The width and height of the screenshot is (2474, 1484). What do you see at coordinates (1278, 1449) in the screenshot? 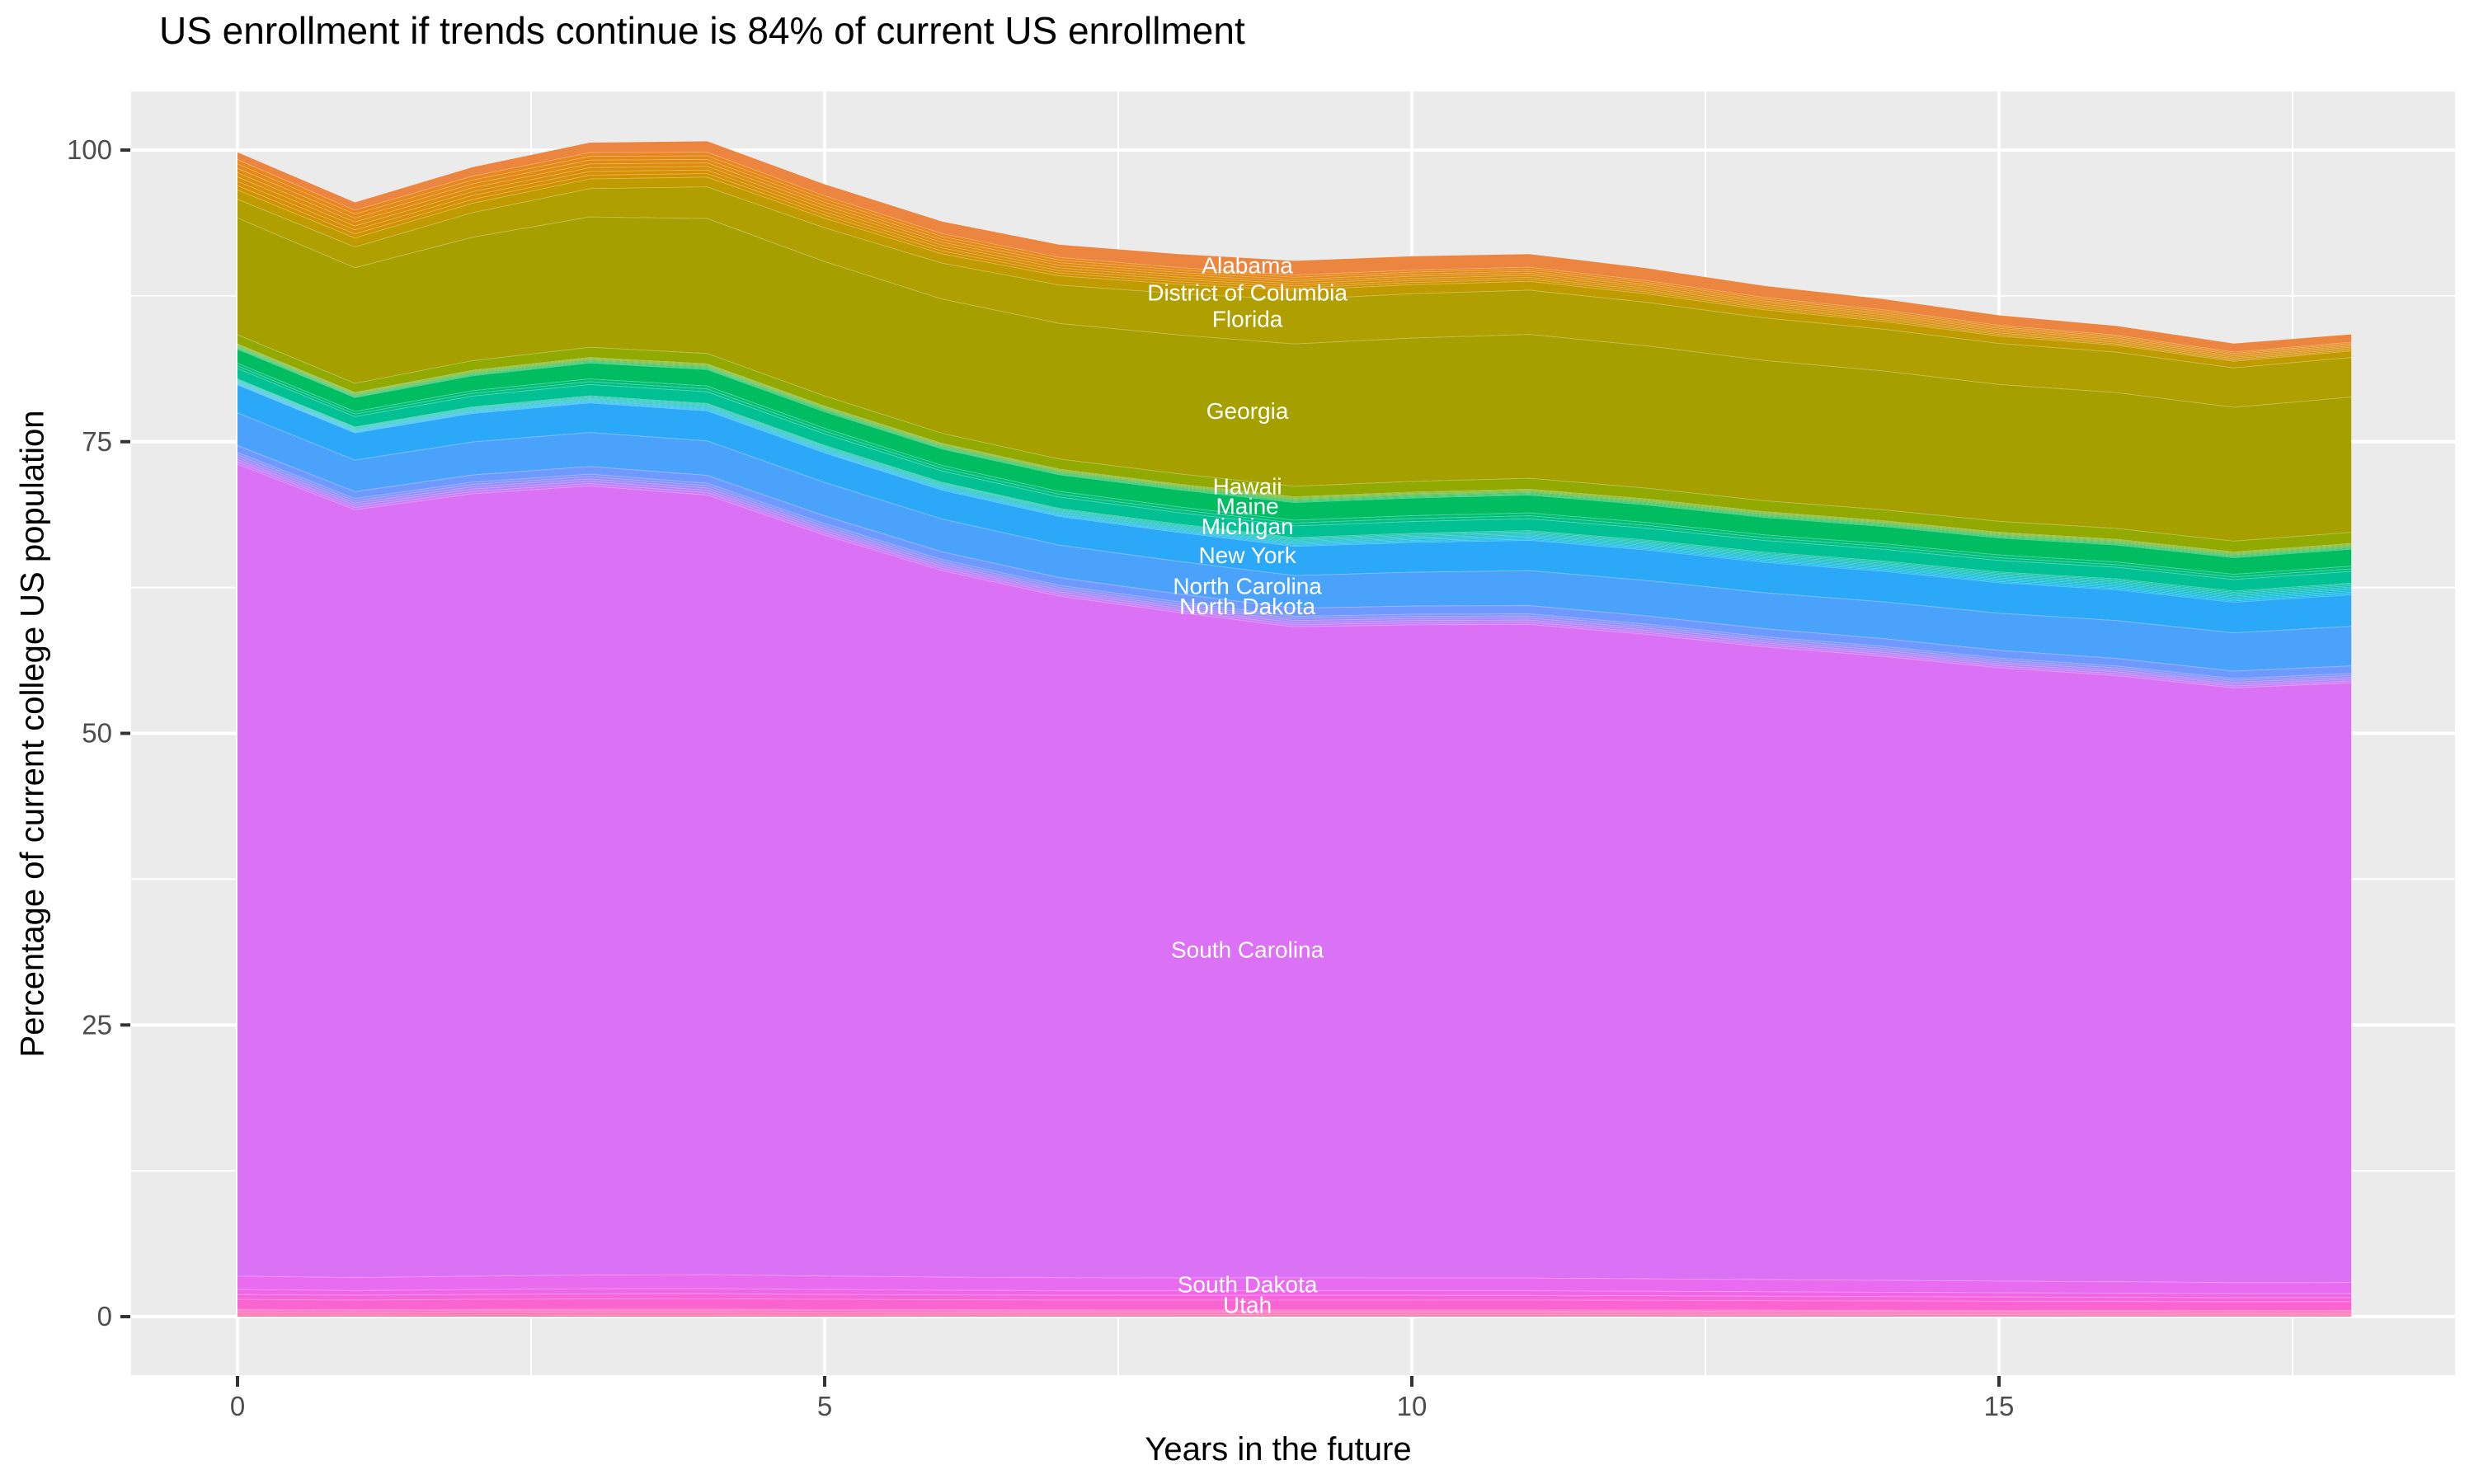
I see `x-axis-title: Years in the future` at bounding box center [1278, 1449].